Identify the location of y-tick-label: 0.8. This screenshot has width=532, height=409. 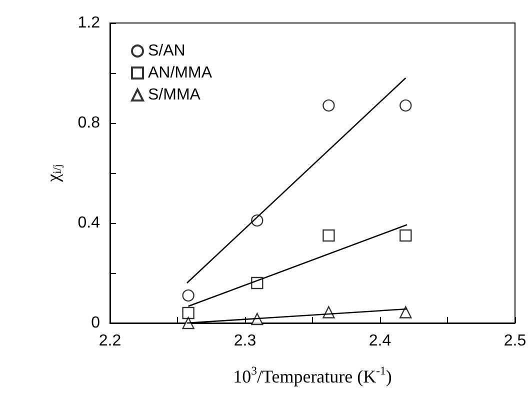
(89, 123).